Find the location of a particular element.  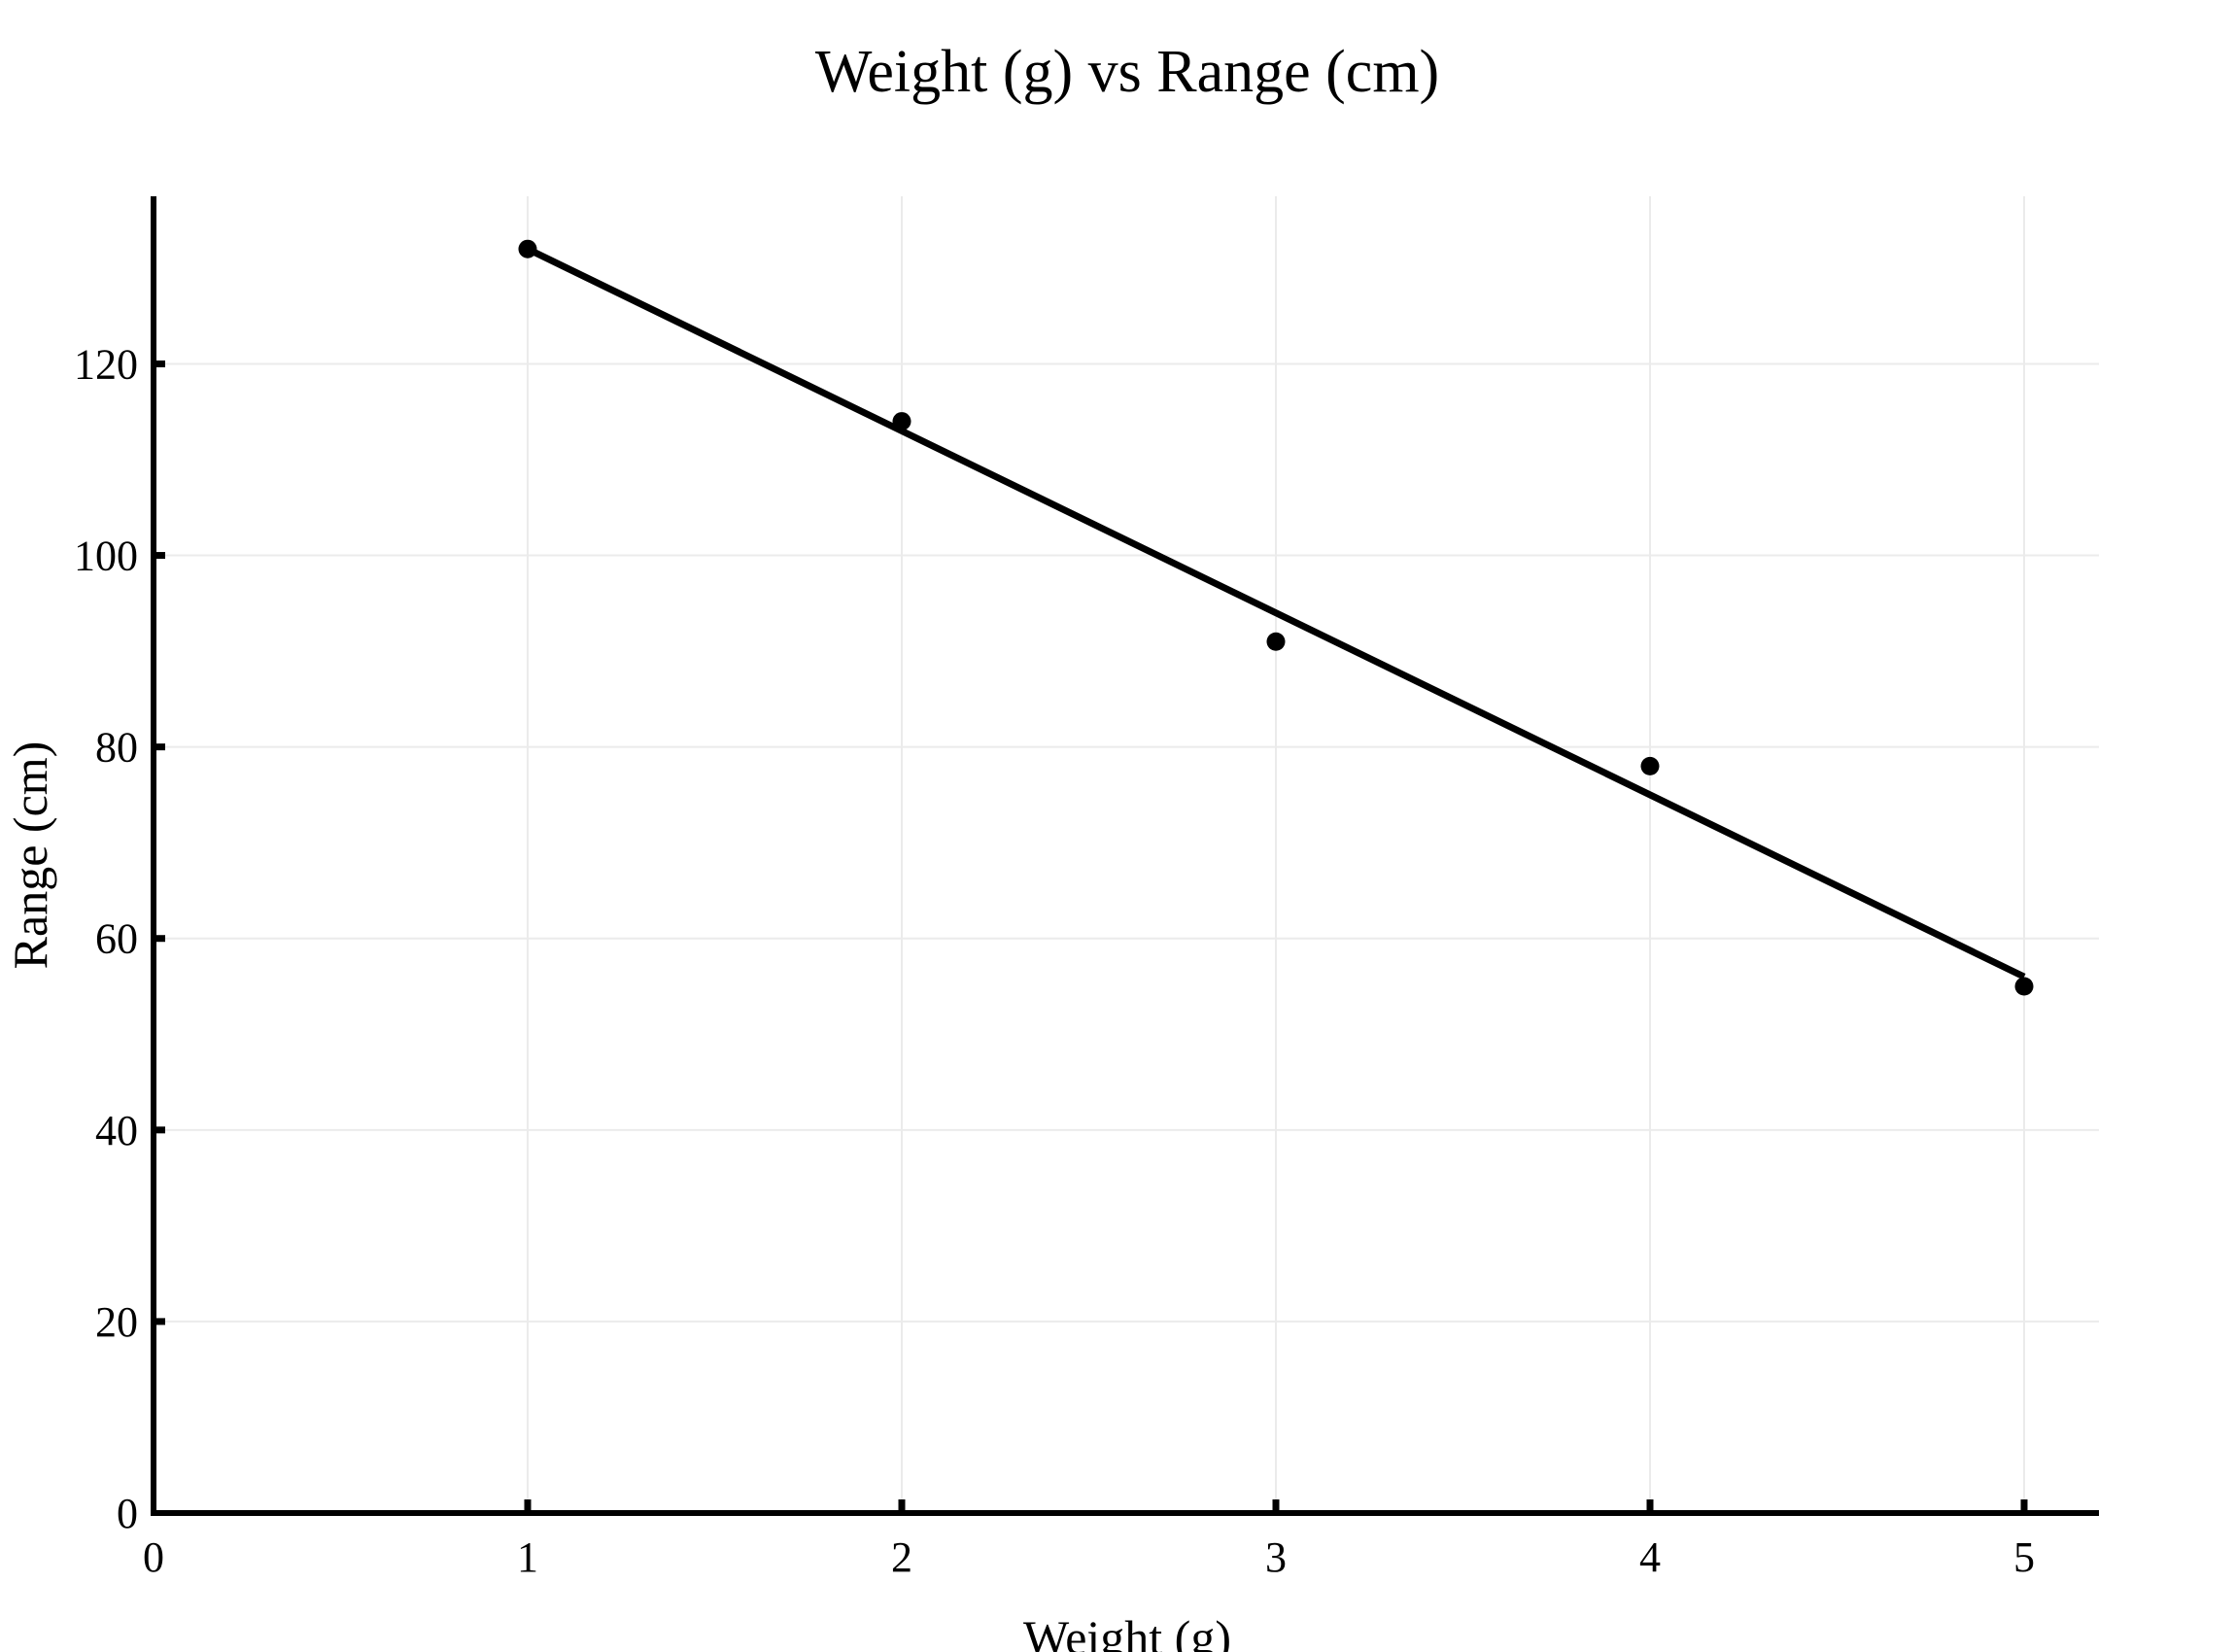

y-tick-label-20: 20 is located at coordinates (116, 1322).